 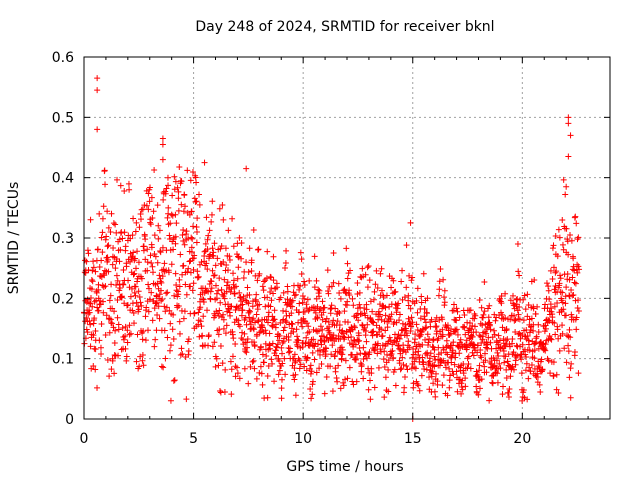 What do you see at coordinates (413, 439) in the screenshot?
I see `x-tick-label: 15` at bounding box center [413, 439].